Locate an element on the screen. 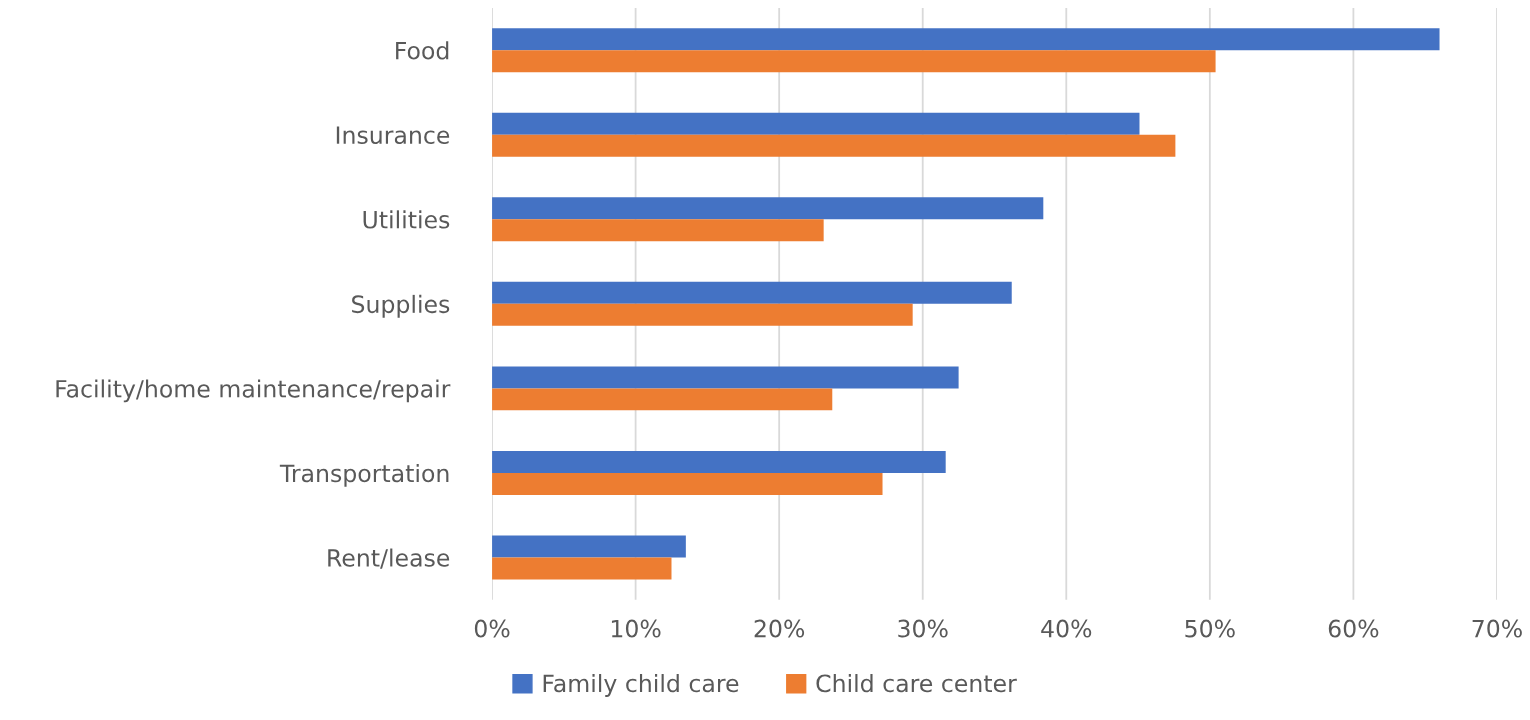  y-tick-label: Transportation is located at coordinates (364, 475).